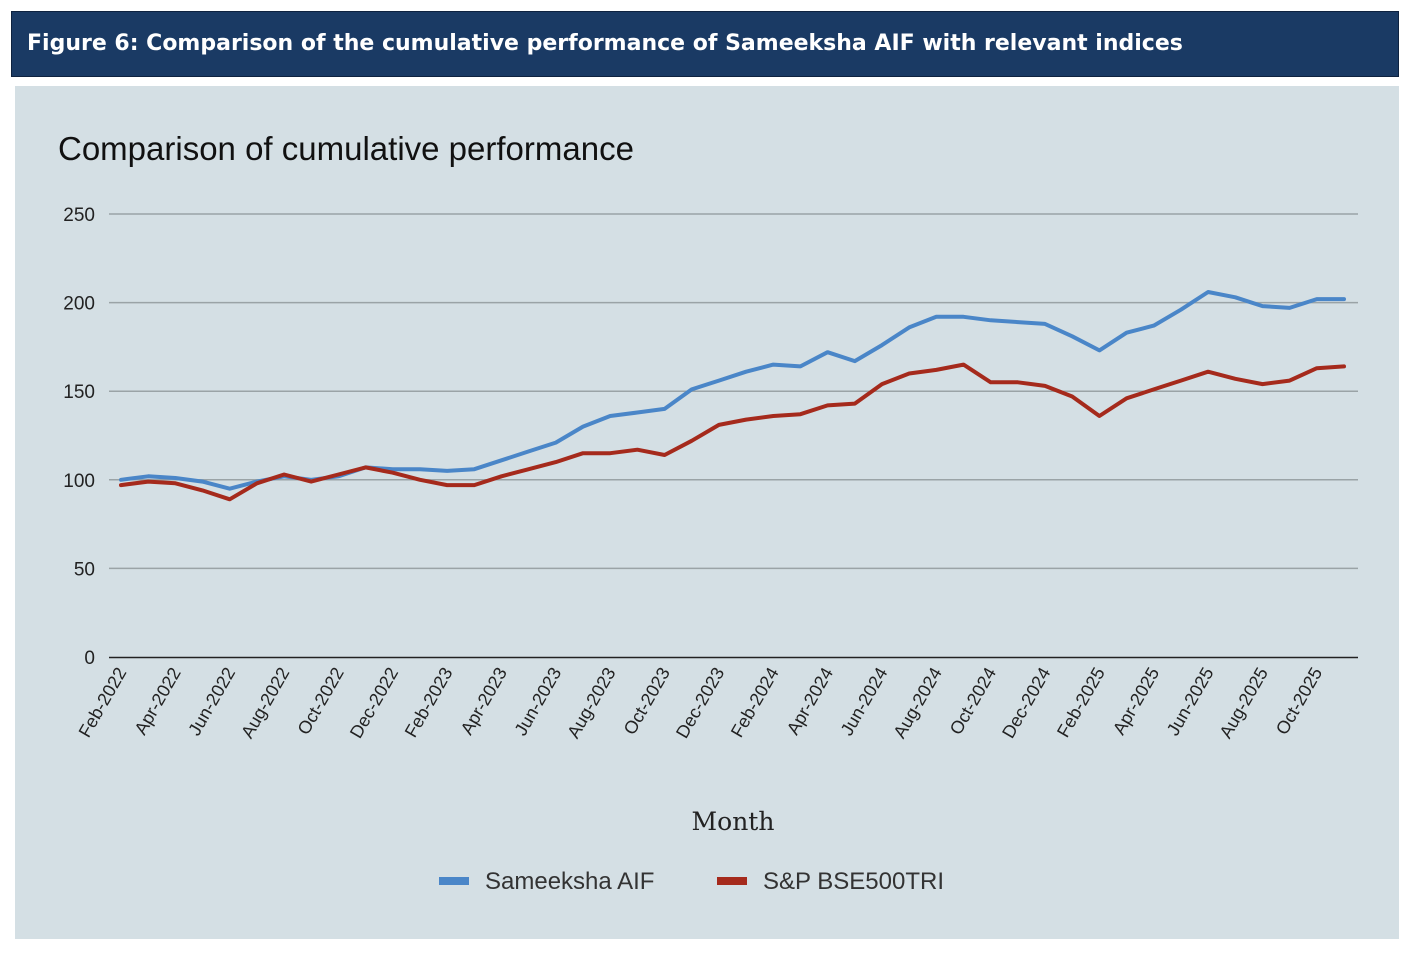  Describe the element at coordinates (810, 701) in the screenshot. I see `x-tick-label: Apr-2024` at that location.